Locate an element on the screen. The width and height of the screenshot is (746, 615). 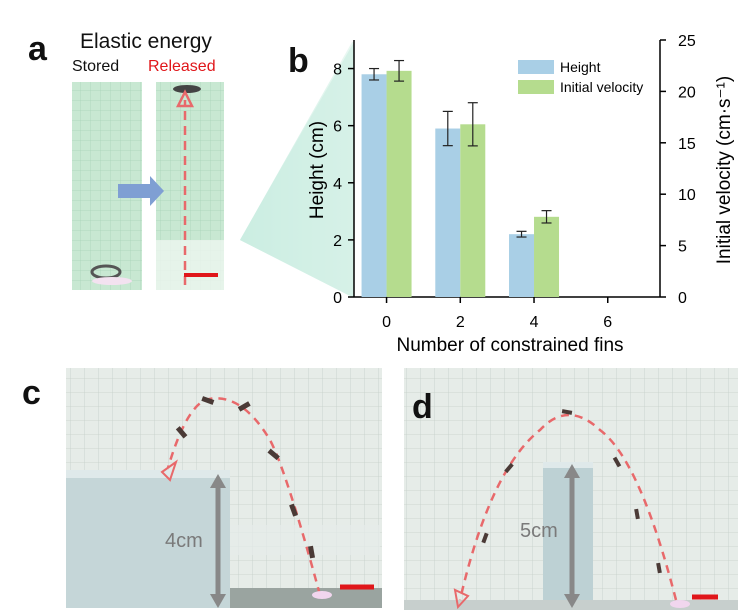
y-right-tick-label: 20 is located at coordinates (687, 92).